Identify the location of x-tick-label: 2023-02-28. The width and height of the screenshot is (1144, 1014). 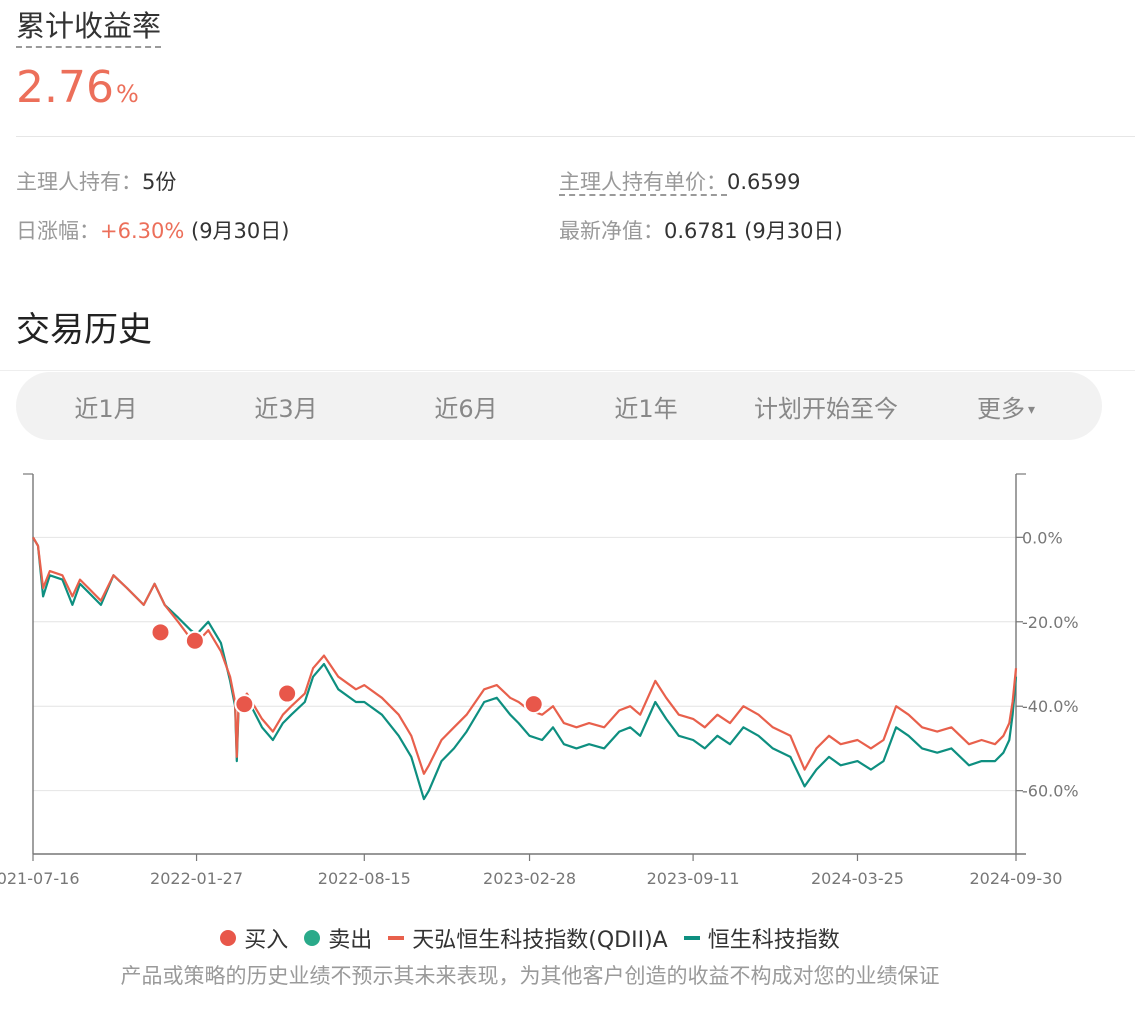
(529, 878).